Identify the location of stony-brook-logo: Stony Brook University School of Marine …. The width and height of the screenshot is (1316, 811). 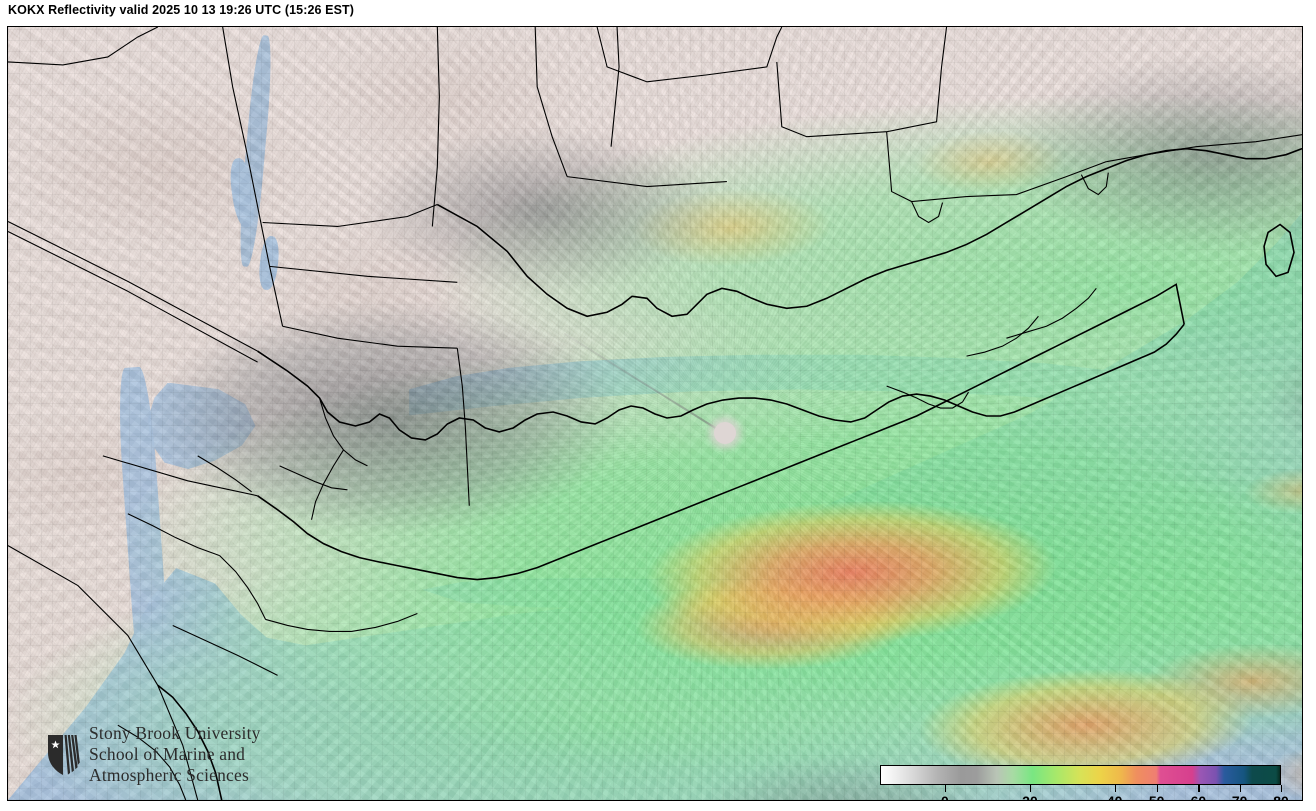
(153, 754).